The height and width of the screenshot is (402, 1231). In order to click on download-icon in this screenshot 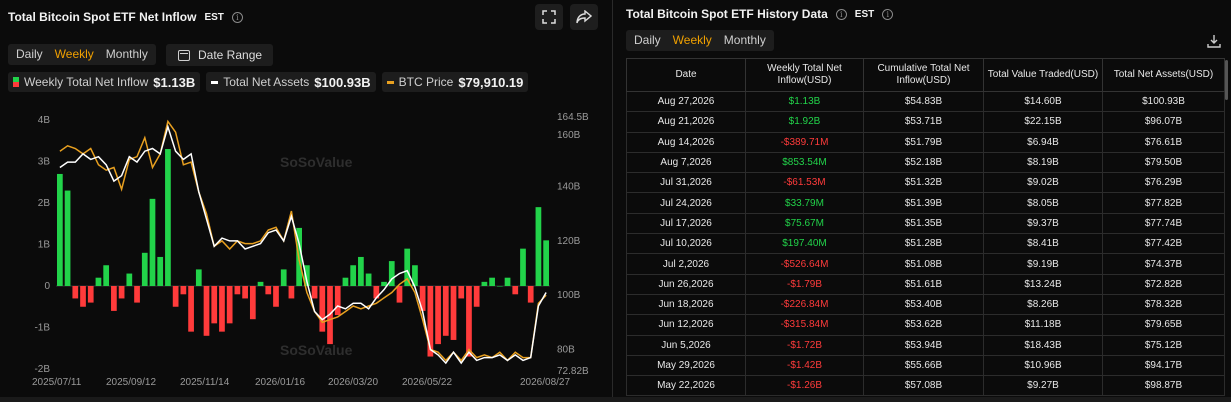, I will do `click(1214, 41)`.